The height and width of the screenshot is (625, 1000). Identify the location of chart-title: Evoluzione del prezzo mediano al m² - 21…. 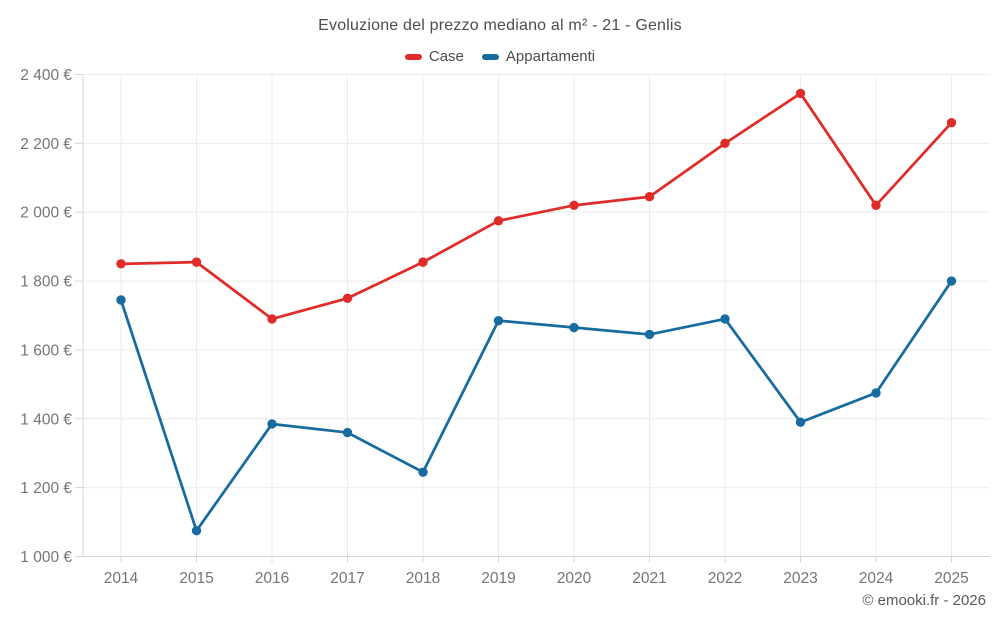
(500, 25).